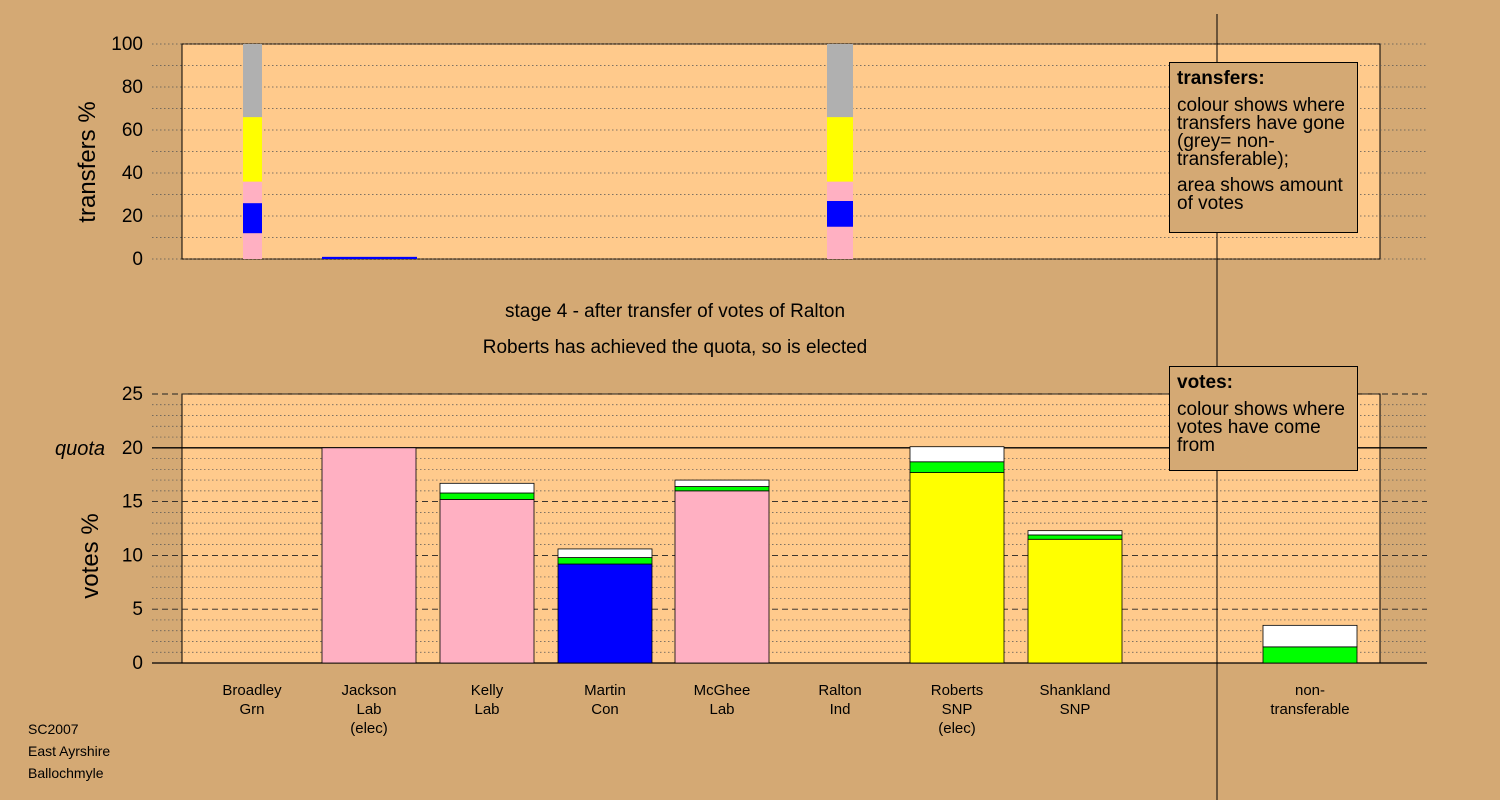 The width and height of the screenshot is (1500, 800). What do you see at coordinates (90, 555) in the screenshot?
I see `votes-y-axis-label: votes %` at bounding box center [90, 555].